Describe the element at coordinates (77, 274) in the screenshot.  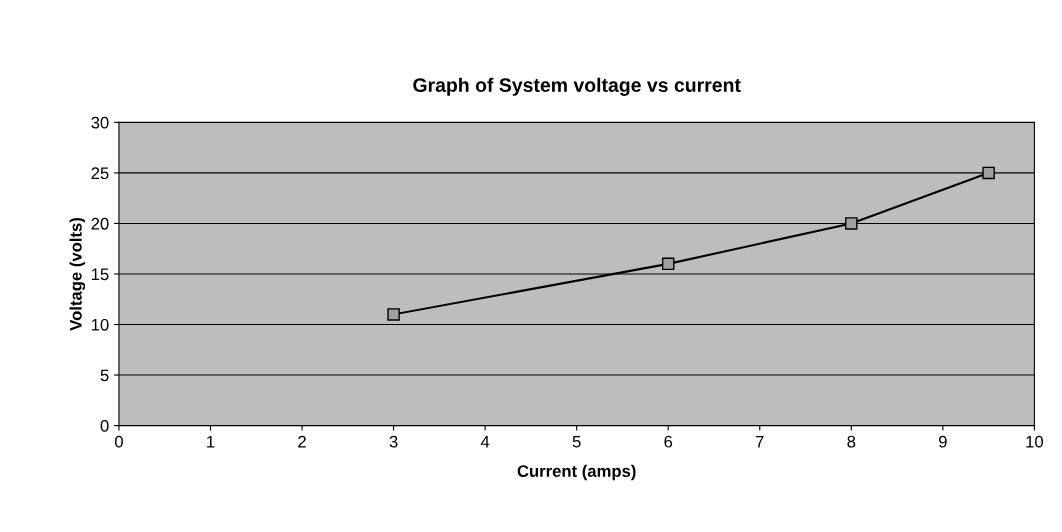
I see `y-axis-title: Voltage (volts)` at that location.